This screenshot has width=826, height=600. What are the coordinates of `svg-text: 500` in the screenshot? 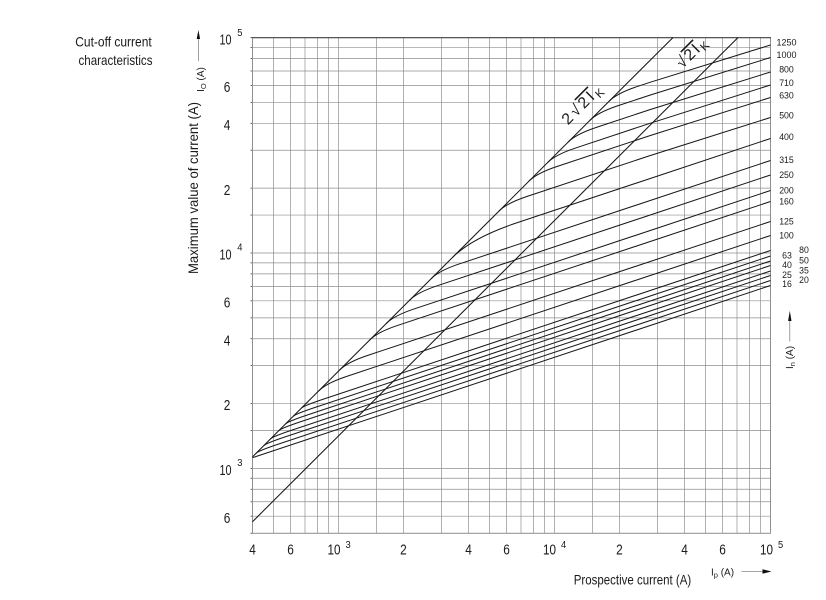 It's located at (786, 116).